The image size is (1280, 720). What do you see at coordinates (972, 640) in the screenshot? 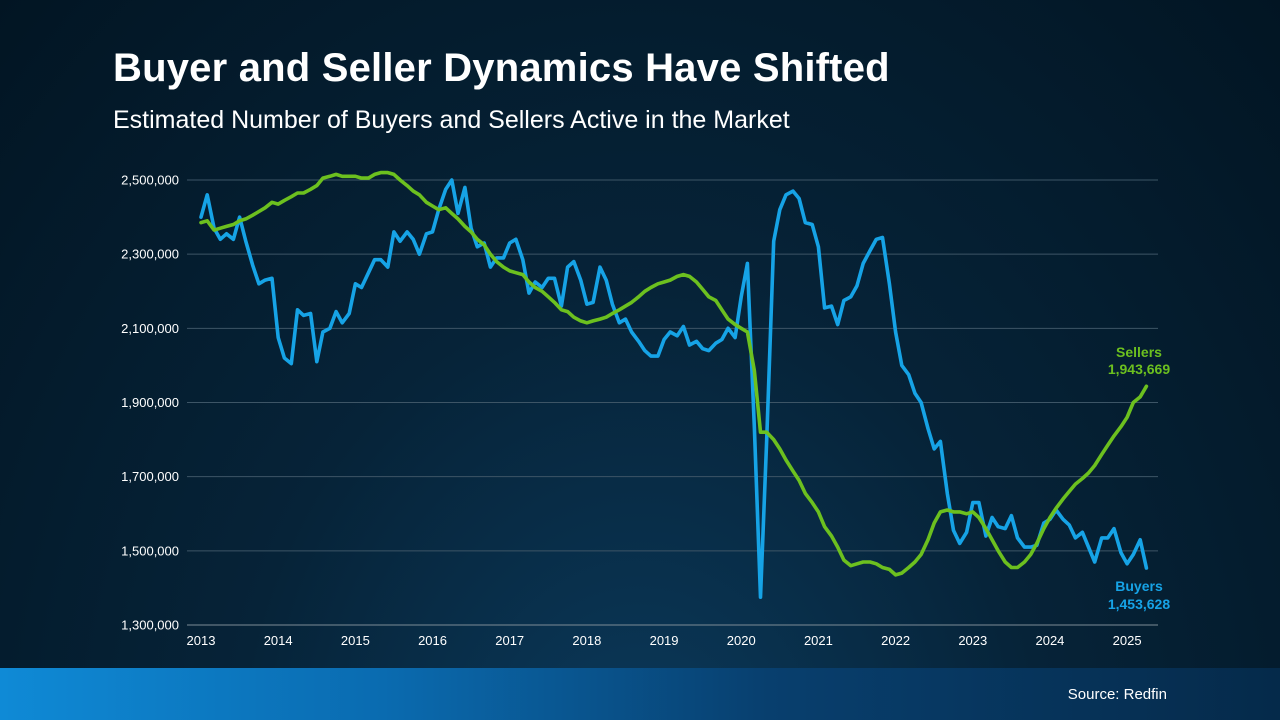
I see `x-tick-label: 2023` at bounding box center [972, 640].